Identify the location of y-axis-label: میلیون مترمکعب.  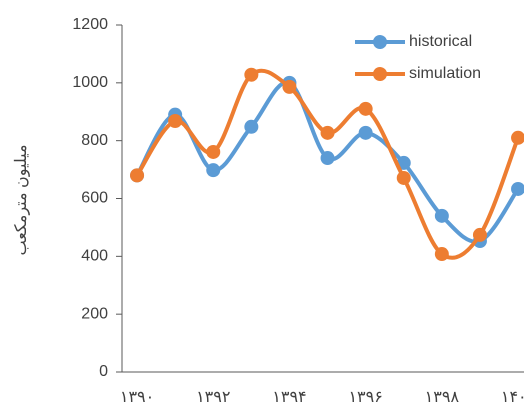
(21, 199).